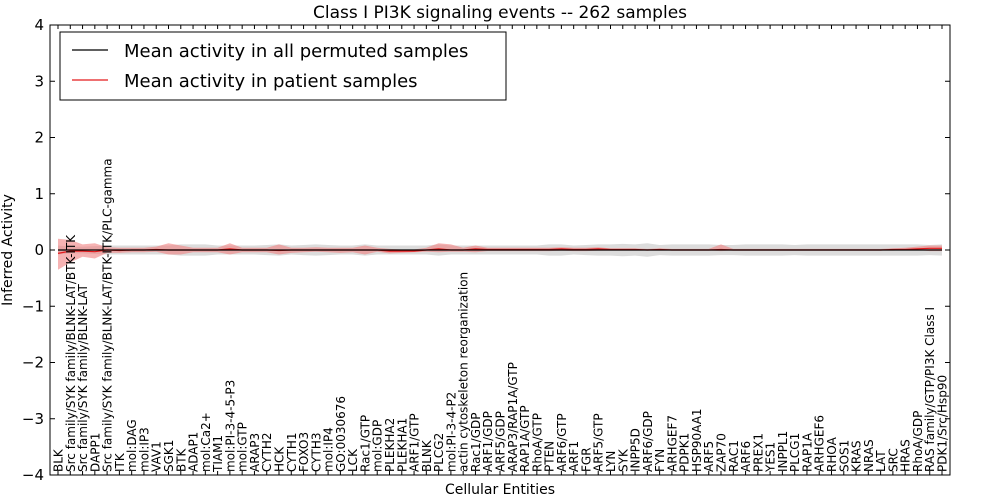 This screenshot has height=500, width=1000. Describe the element at coordinates (586, 459) in the screenshot. I see `x-tick-label: FGR` at that location.